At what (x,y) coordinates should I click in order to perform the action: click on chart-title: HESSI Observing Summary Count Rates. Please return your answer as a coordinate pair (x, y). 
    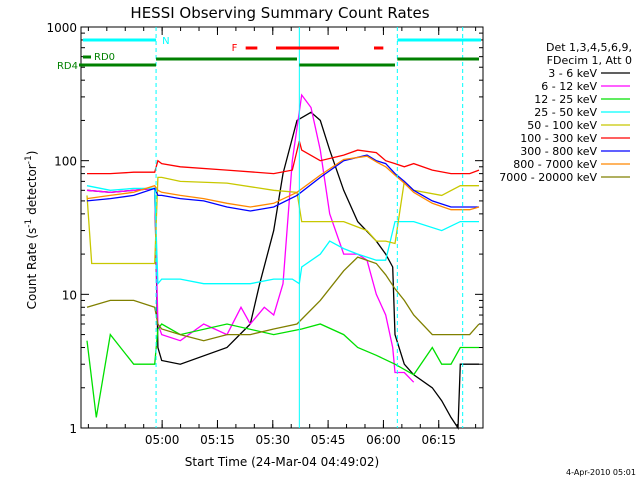
    Looking at the image, I should click on (279, 13).